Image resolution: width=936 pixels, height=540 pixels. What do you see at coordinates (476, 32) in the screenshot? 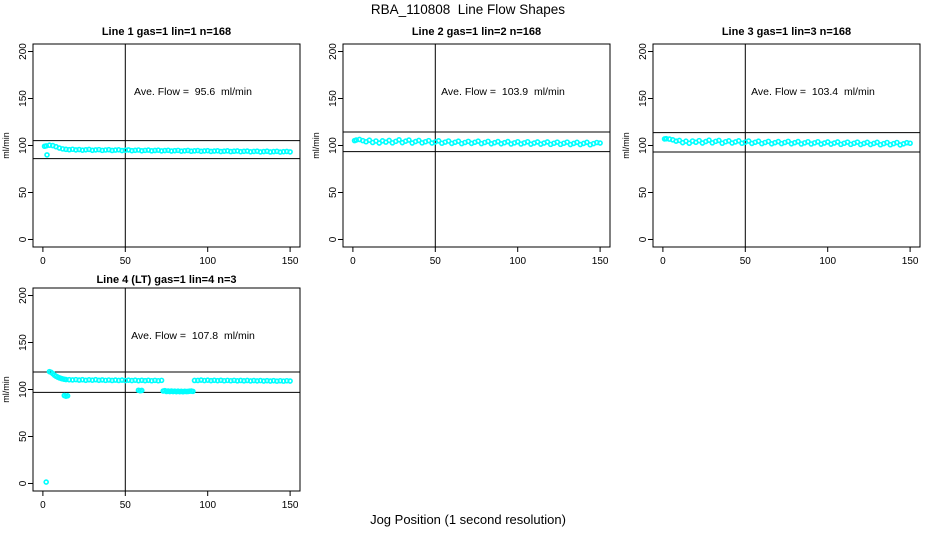
I see `panel-title-line-2: Line 2 gas=1 lin=2 n=168` at bounding box center [476, 32].